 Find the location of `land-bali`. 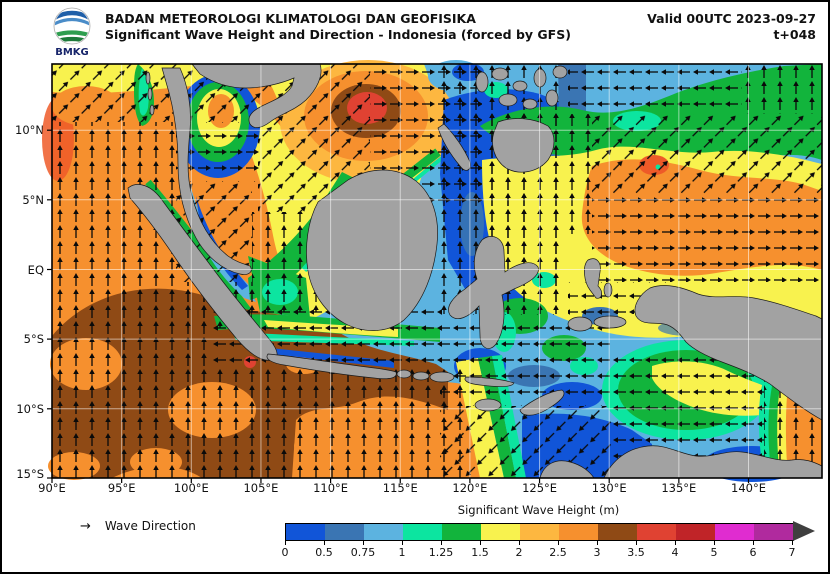

land-bali is located at coordinates (404, 374).